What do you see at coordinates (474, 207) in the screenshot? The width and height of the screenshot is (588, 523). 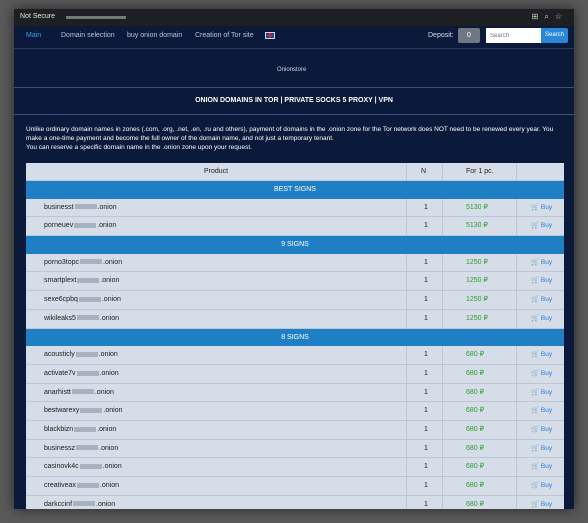 I see `price-value: 5130` at bounding box center [474, 207].